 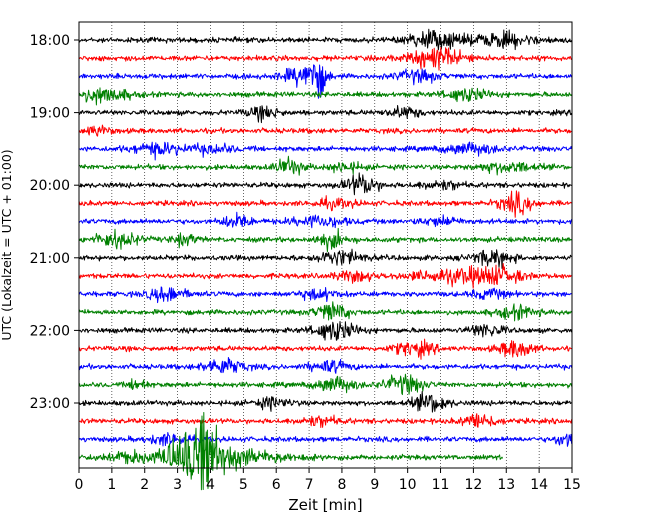 I want to click on y-tick-label: 20:00, so click(x=50, y=186).